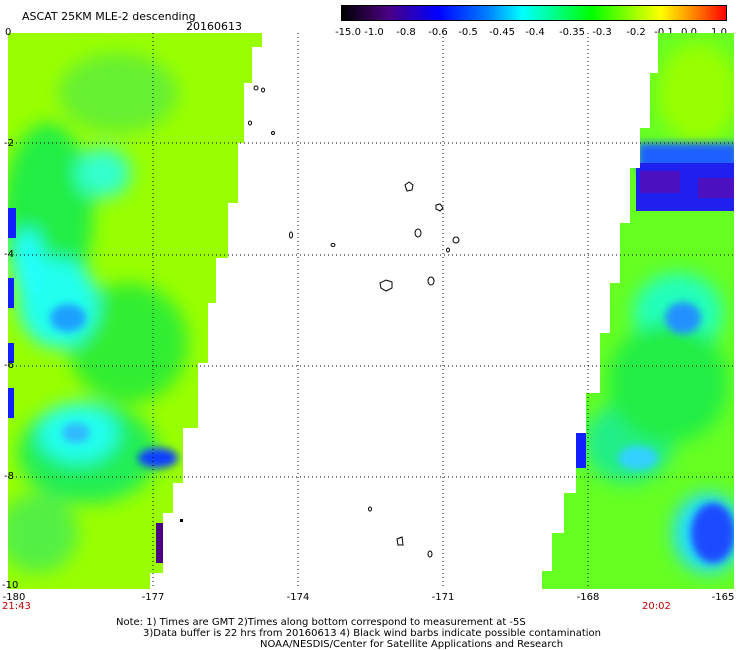 The width and height of the screenshot is (740, 650). Describe the element at coordinates (534, 13) in the screenshot. I see `colorbar` at that location.